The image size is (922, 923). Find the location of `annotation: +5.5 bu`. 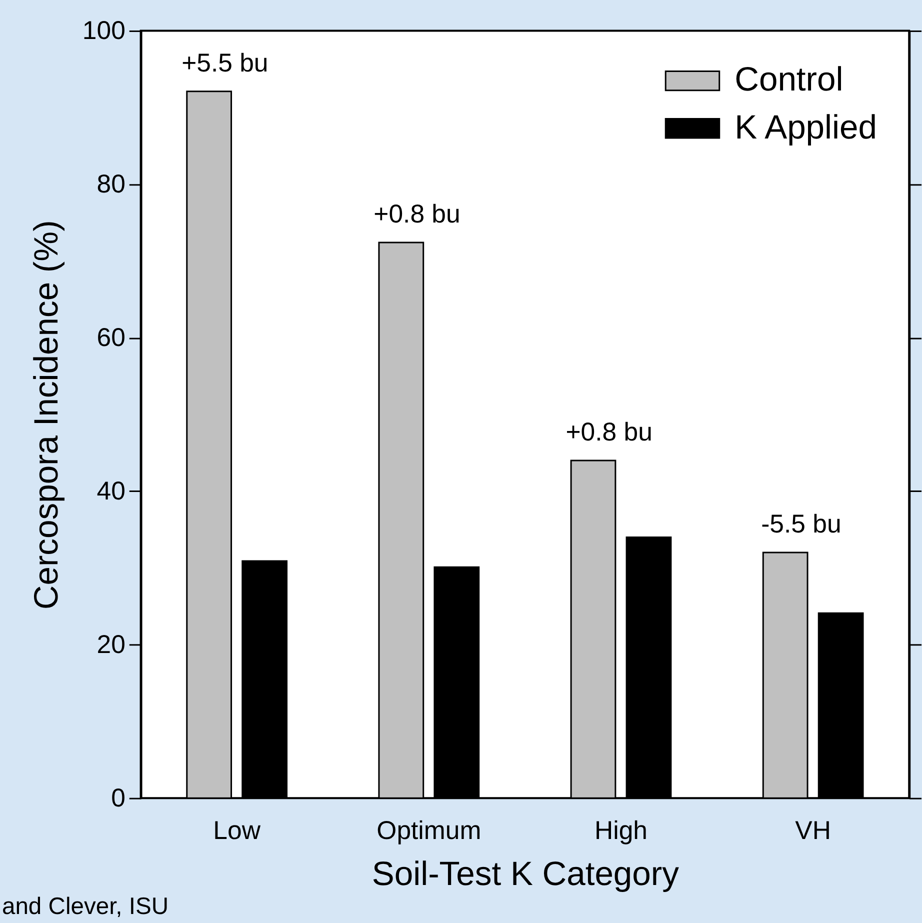

annotation: +5.5 bu is located at coordinates (225, 64).